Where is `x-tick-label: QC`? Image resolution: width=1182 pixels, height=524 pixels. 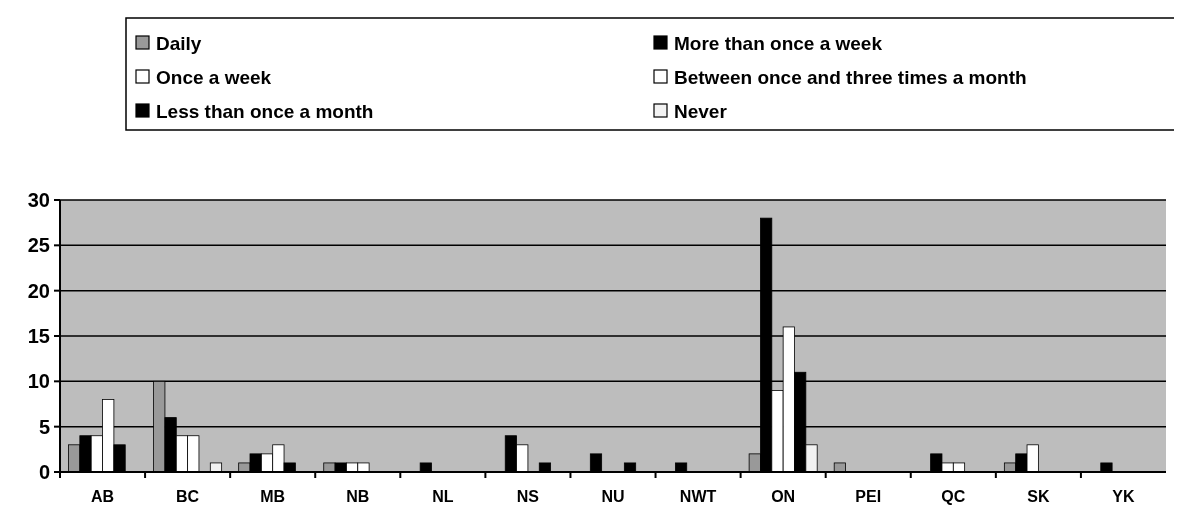 x-tick-label: QC is located at coordinates (953, 496).